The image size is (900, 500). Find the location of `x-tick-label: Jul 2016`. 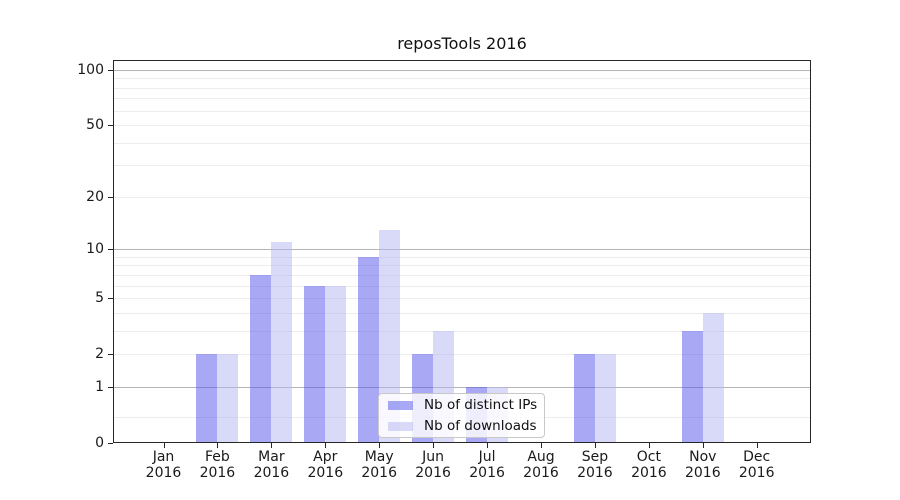

x-tick-label: Jul 2016 is located at coordinates (487, 465).